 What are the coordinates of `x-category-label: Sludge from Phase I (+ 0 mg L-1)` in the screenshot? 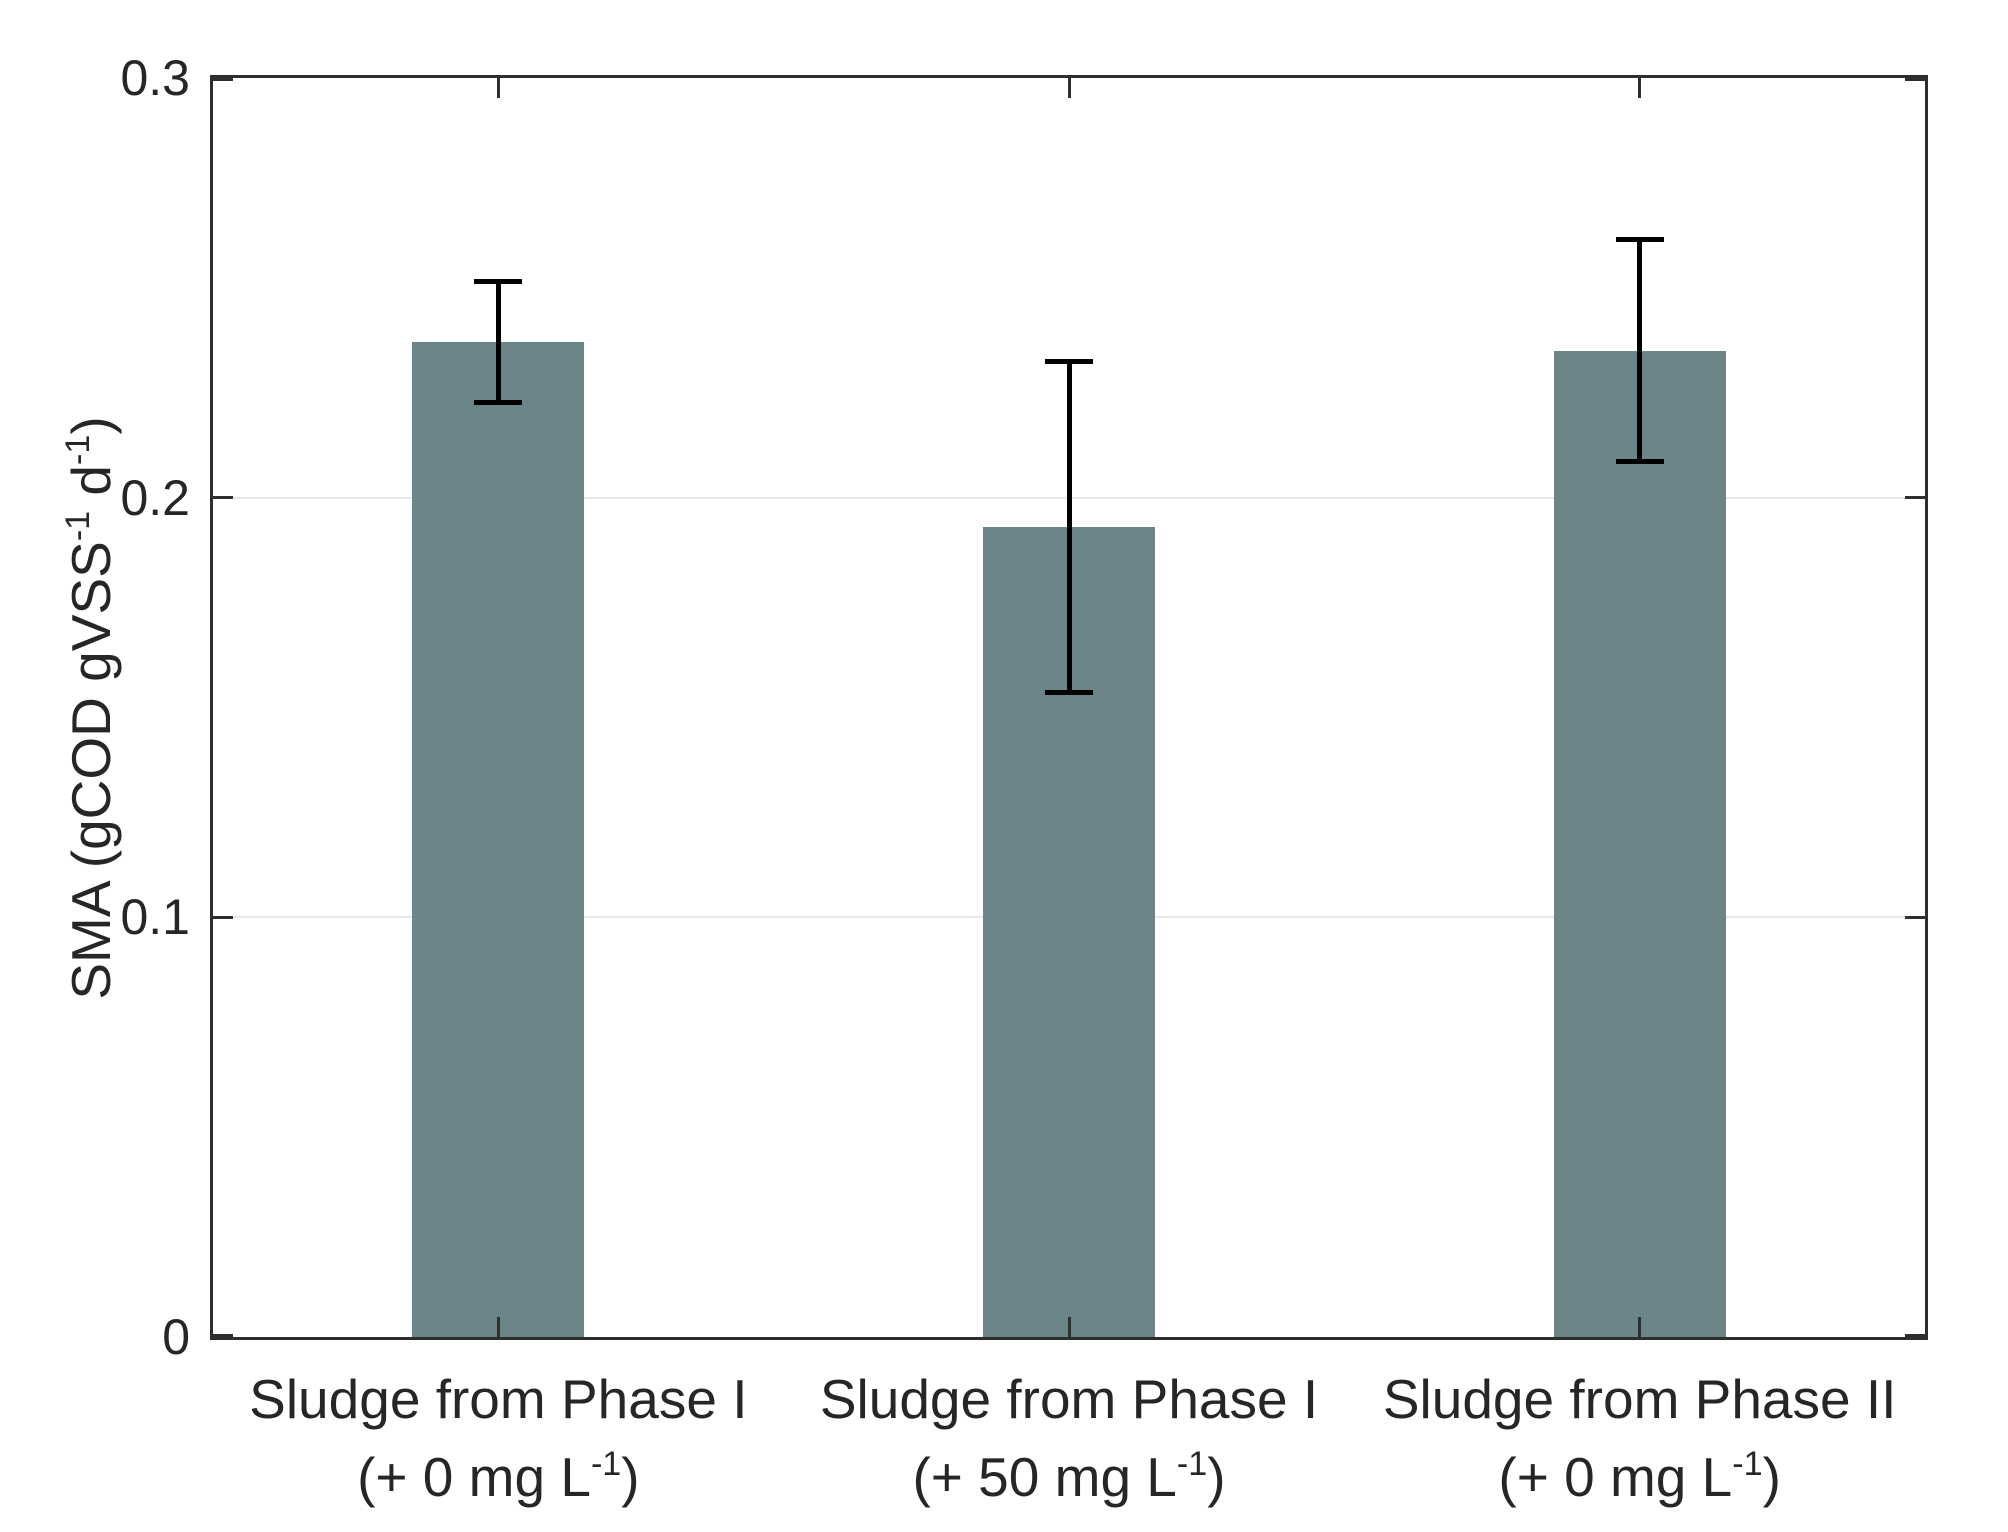 It's located at (498, 1438).